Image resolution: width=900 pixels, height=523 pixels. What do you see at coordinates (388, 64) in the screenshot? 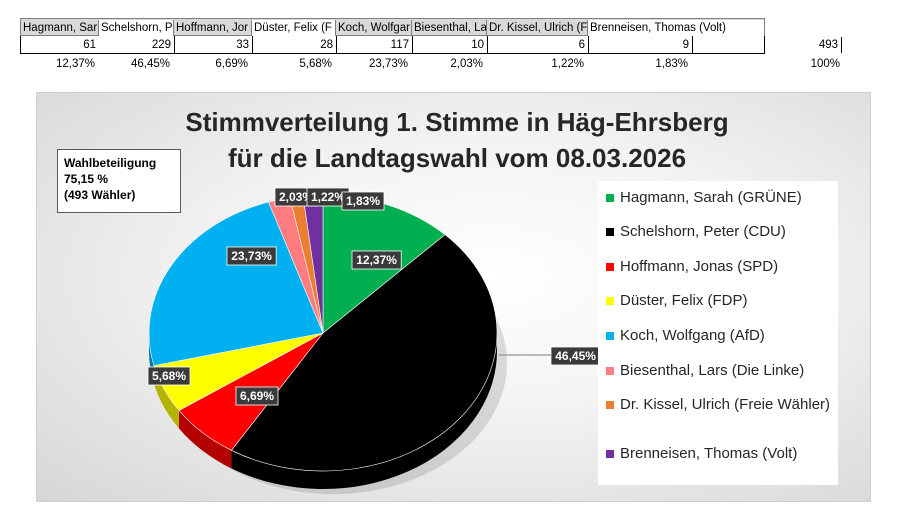
I see `percent-cell: 23,73%` at bounding box center [388, 64].